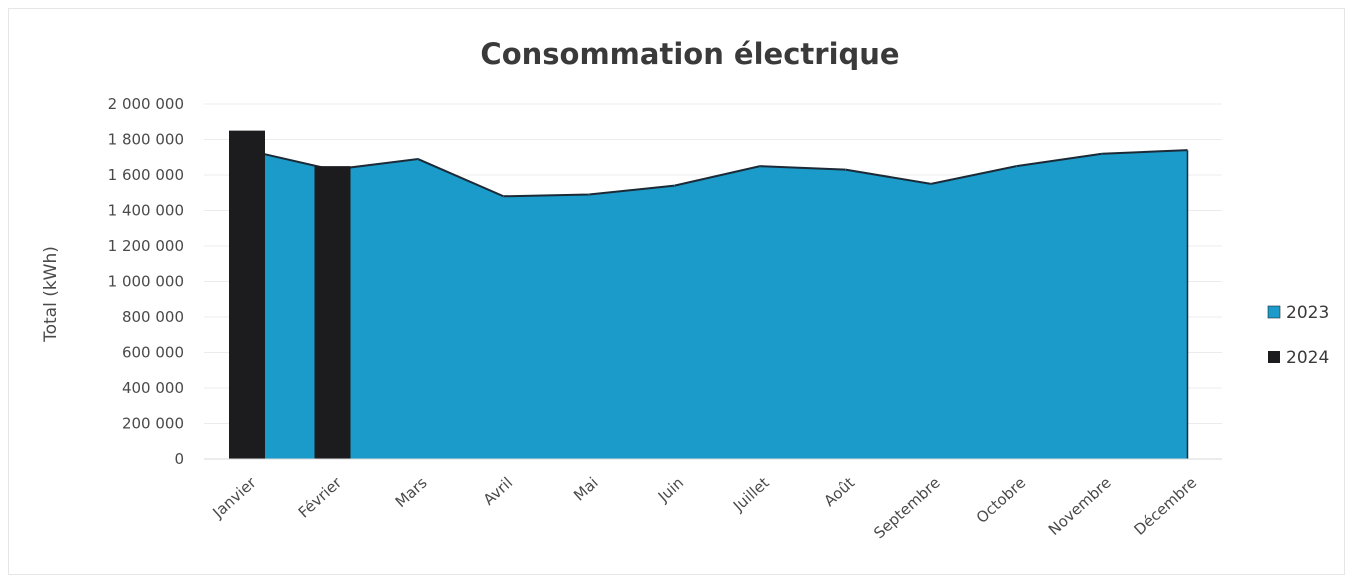  Describe the element at coordinates (586, 489) in the screenshot. I see `x-tick-label: Mai` at that location.